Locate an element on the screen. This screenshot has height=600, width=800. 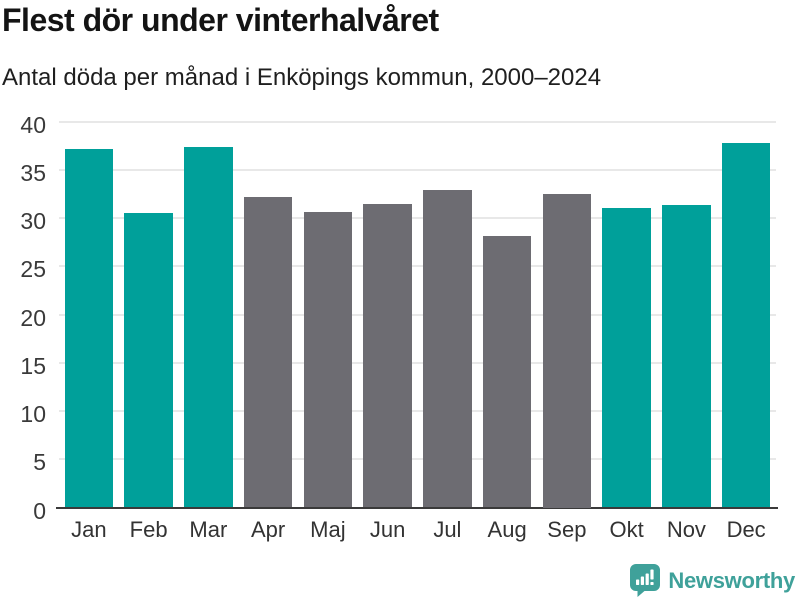
chart-title: Flest dör under vinterhalvåret is located at coordinates (220, 20).